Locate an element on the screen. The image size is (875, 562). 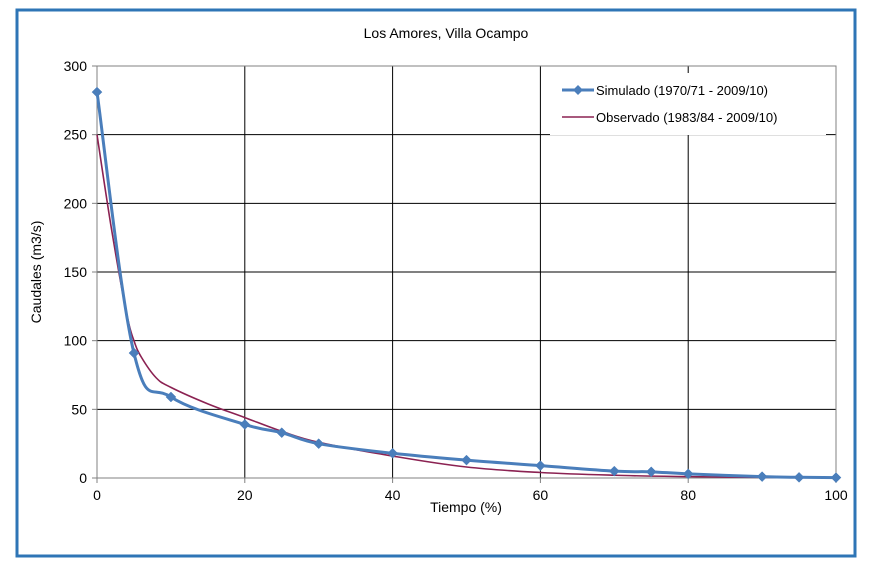
y-tick-label: 150 is located at coordinates (76, 272).